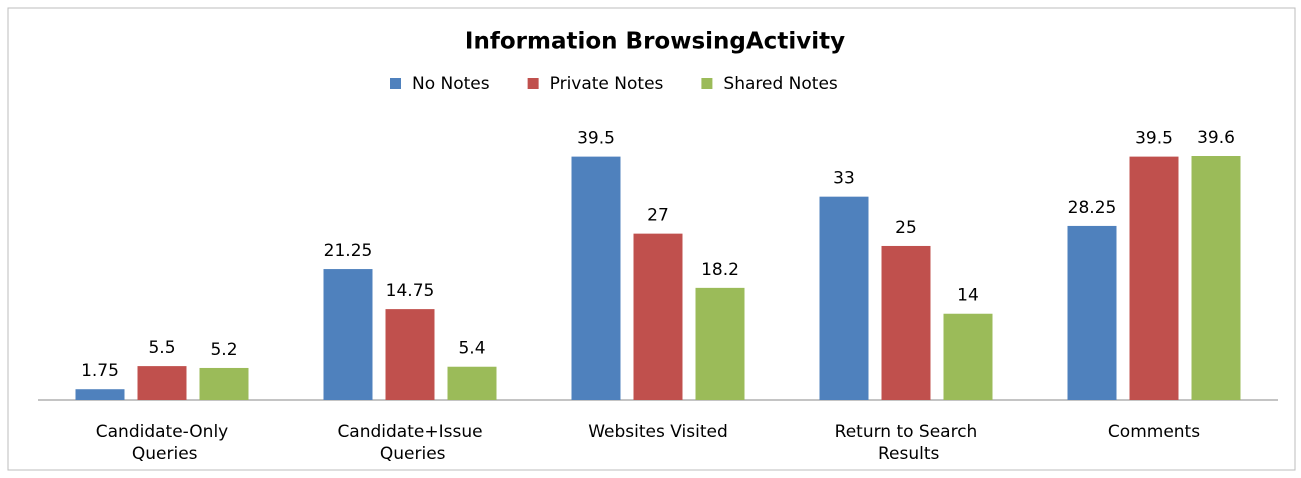 This screenshot has height=478, width=1301. What do you see at coordinates (780, 84) in the screenshot?
I see `legend-label: Shared Notes` at bounding box center [780, 84].